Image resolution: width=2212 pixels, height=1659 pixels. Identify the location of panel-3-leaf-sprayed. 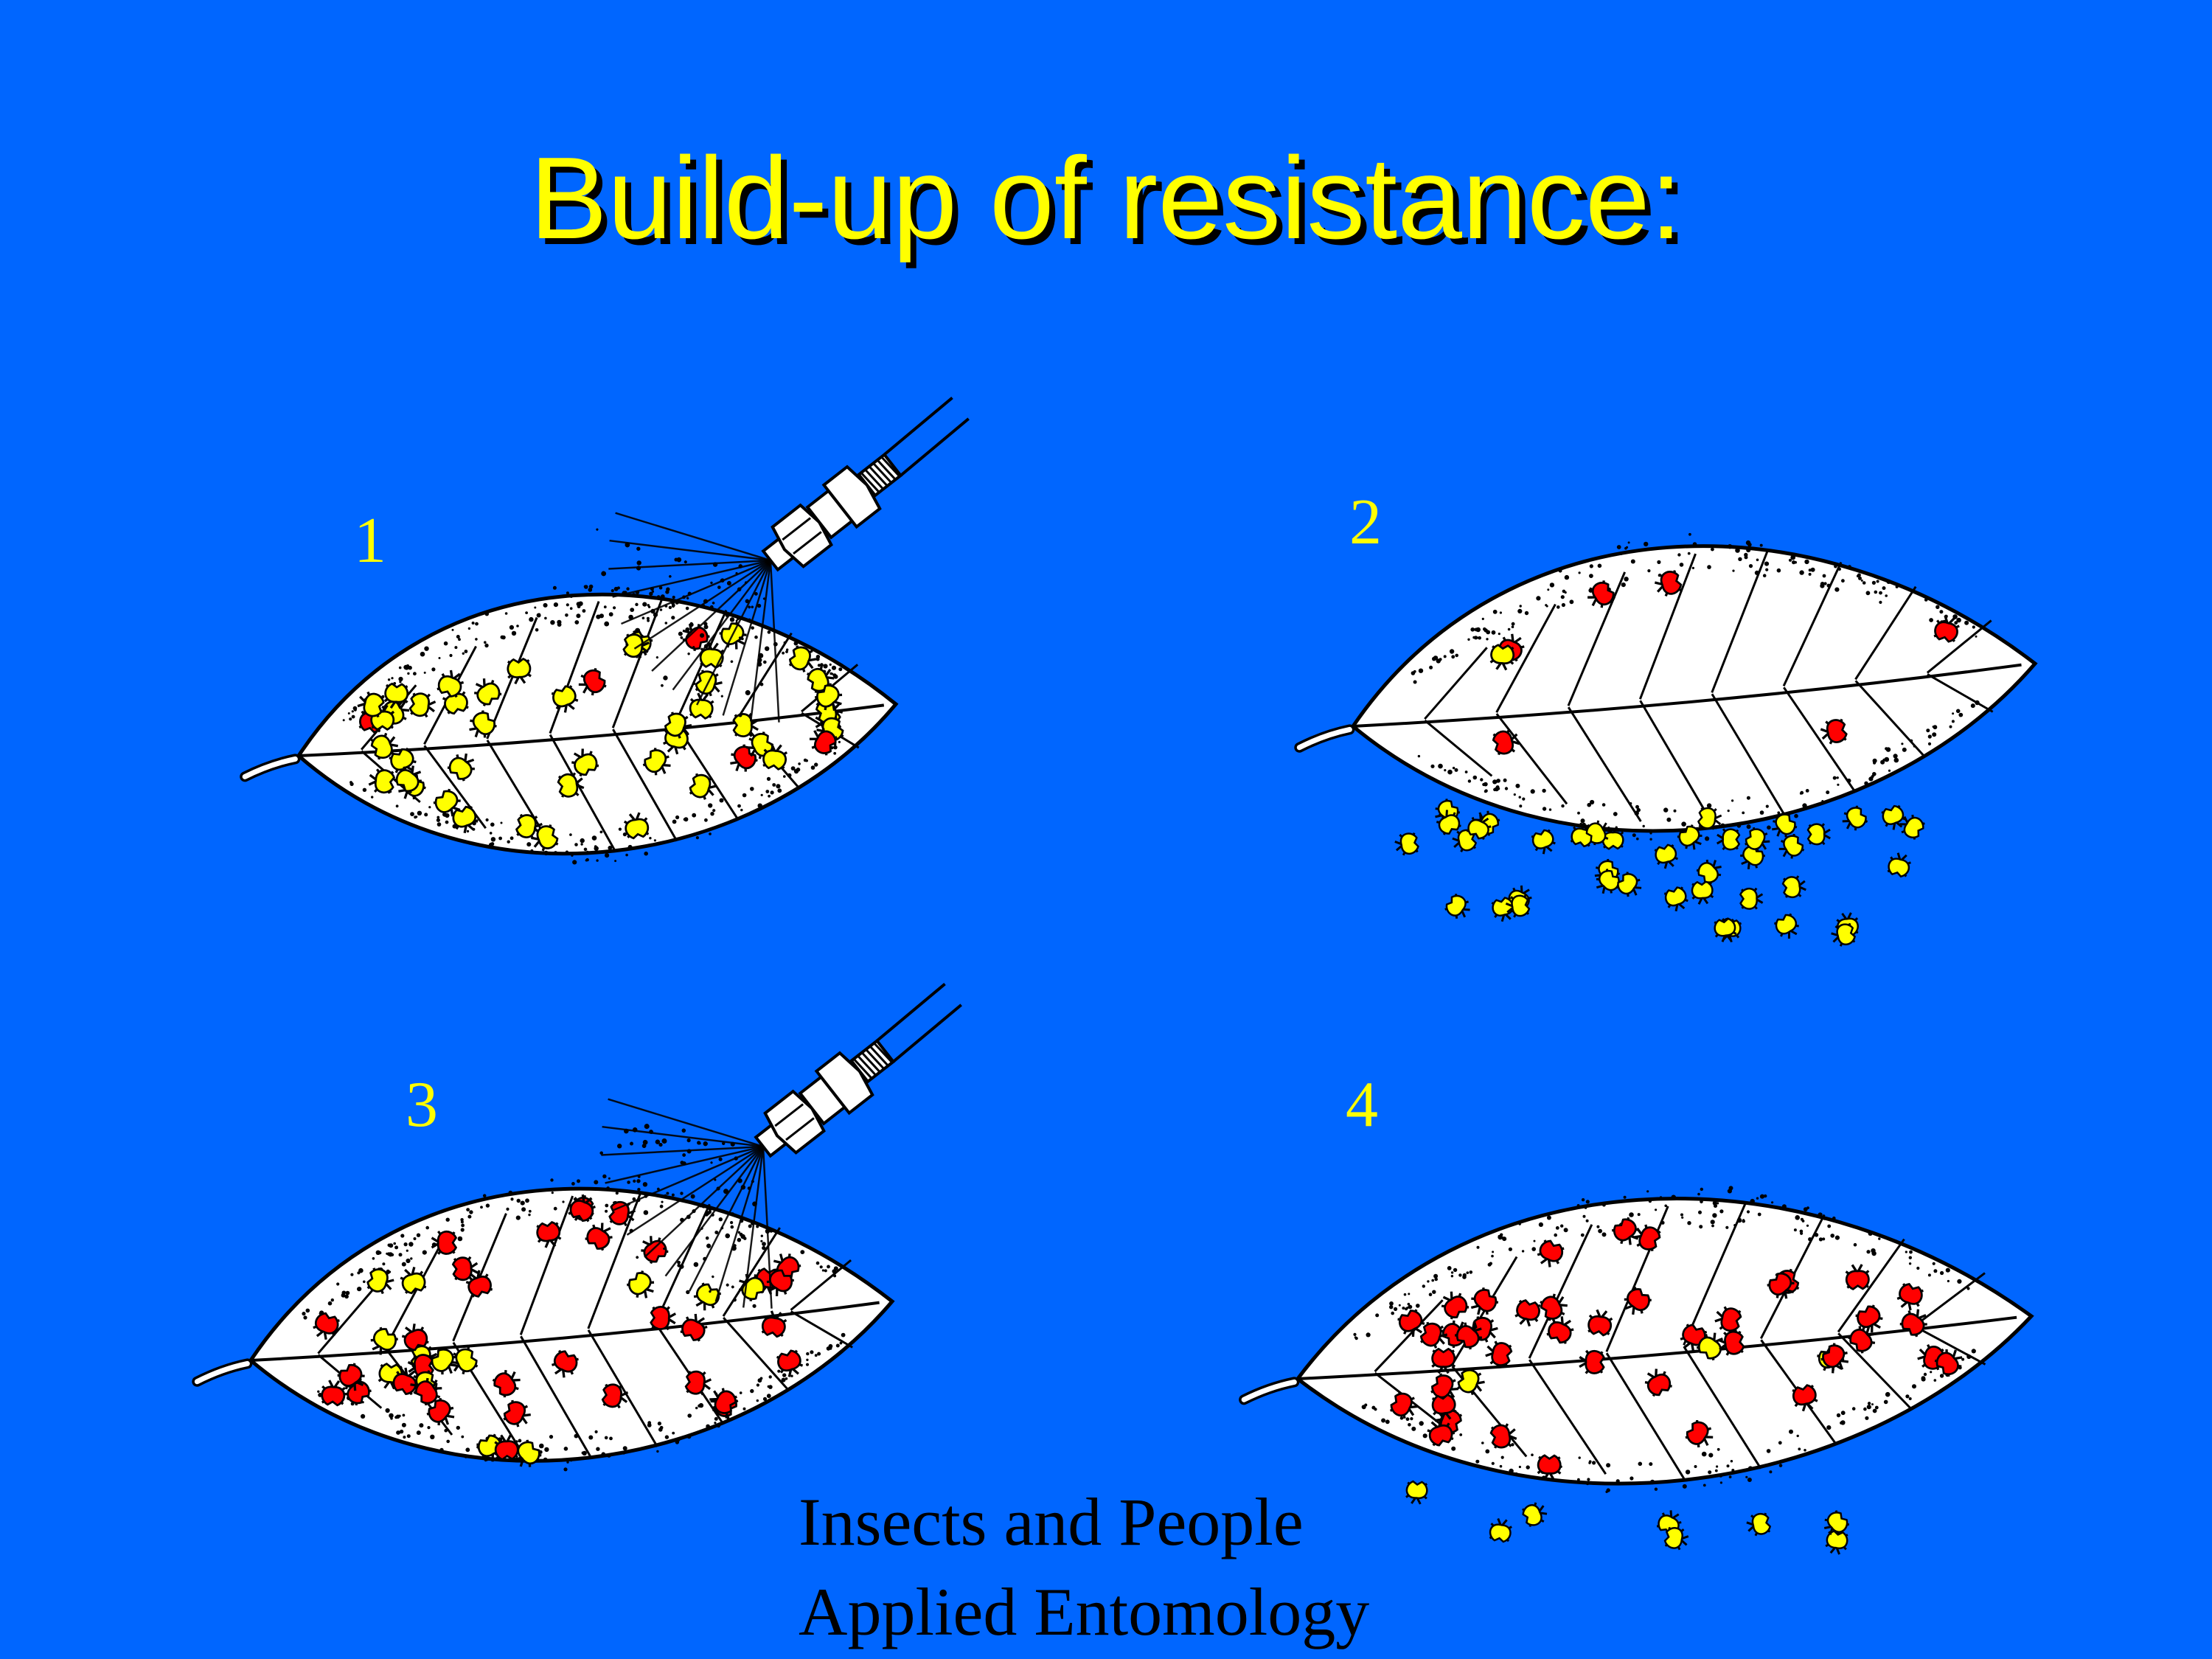
(577, 1227).